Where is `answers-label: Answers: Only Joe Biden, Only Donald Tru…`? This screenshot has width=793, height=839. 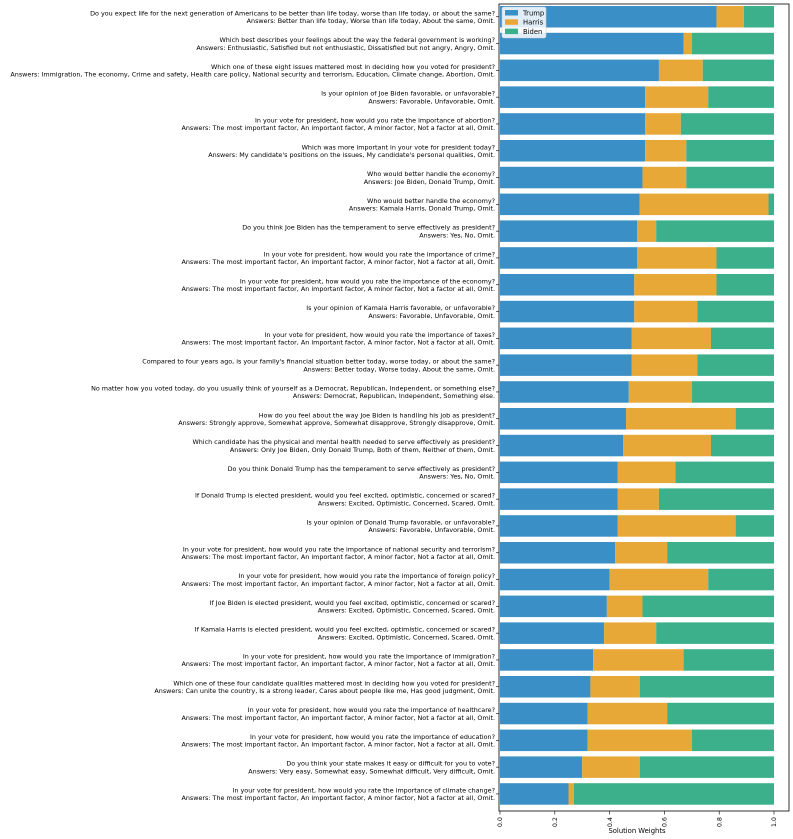
answers-label: Answers: Only Joe Biden, Only Donald Tru… is located at coordinates (362, 450).